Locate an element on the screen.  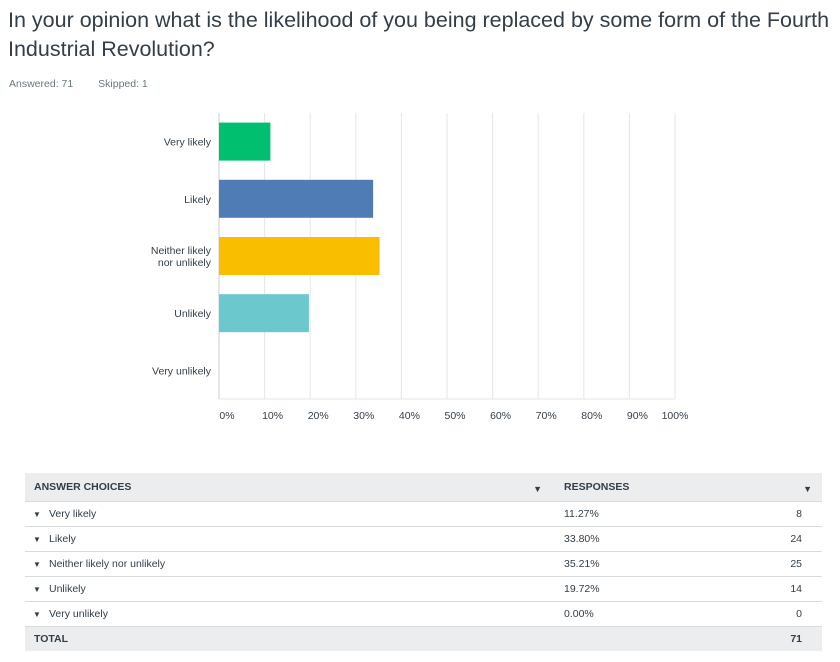
bar-unlikely is located at coordinates (264, 313).